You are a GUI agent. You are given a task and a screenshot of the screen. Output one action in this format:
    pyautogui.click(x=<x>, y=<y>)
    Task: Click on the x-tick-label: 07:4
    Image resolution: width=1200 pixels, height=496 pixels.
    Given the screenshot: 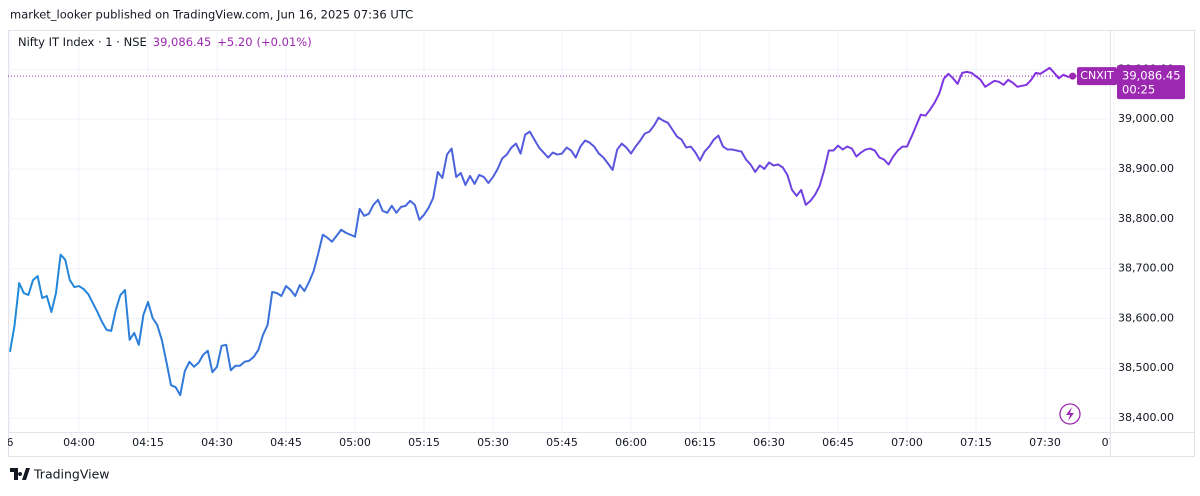 What is the action you would take?
    pyautogui.click(x=1114, y=442)
    